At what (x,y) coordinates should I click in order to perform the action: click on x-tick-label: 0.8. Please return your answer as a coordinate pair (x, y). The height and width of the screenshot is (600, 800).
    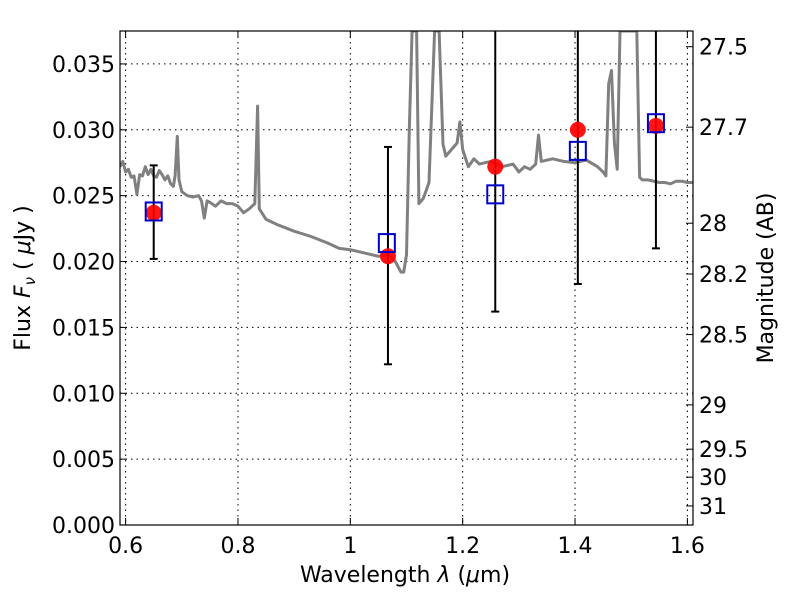
    Looking at the image, I should click on (237, 546).